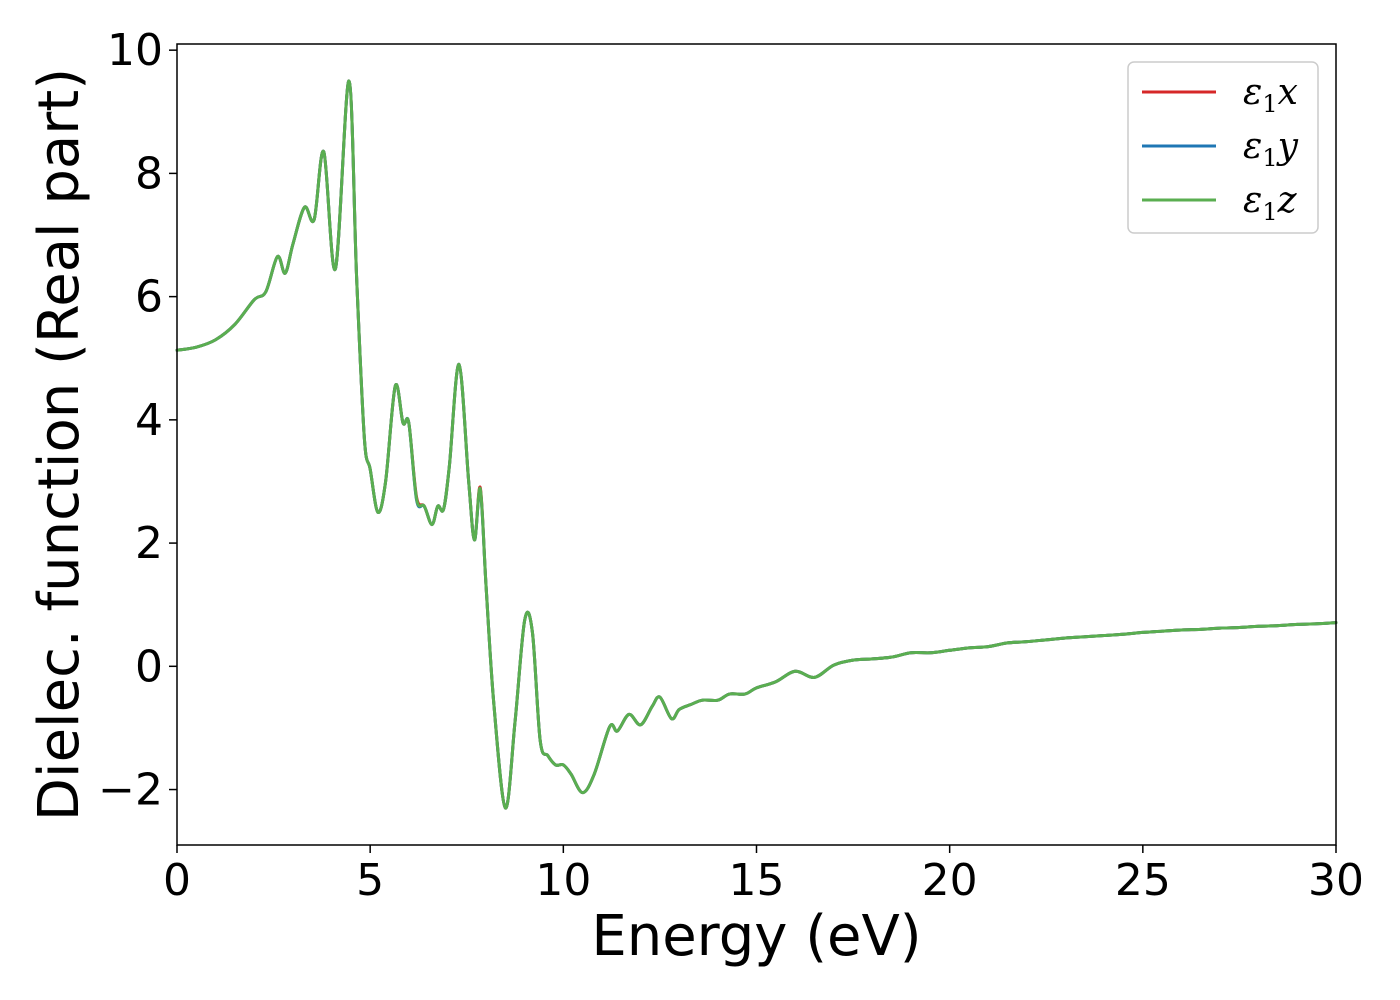  I want to click on x-axis-label: Energy (eV), so click(756, 936).